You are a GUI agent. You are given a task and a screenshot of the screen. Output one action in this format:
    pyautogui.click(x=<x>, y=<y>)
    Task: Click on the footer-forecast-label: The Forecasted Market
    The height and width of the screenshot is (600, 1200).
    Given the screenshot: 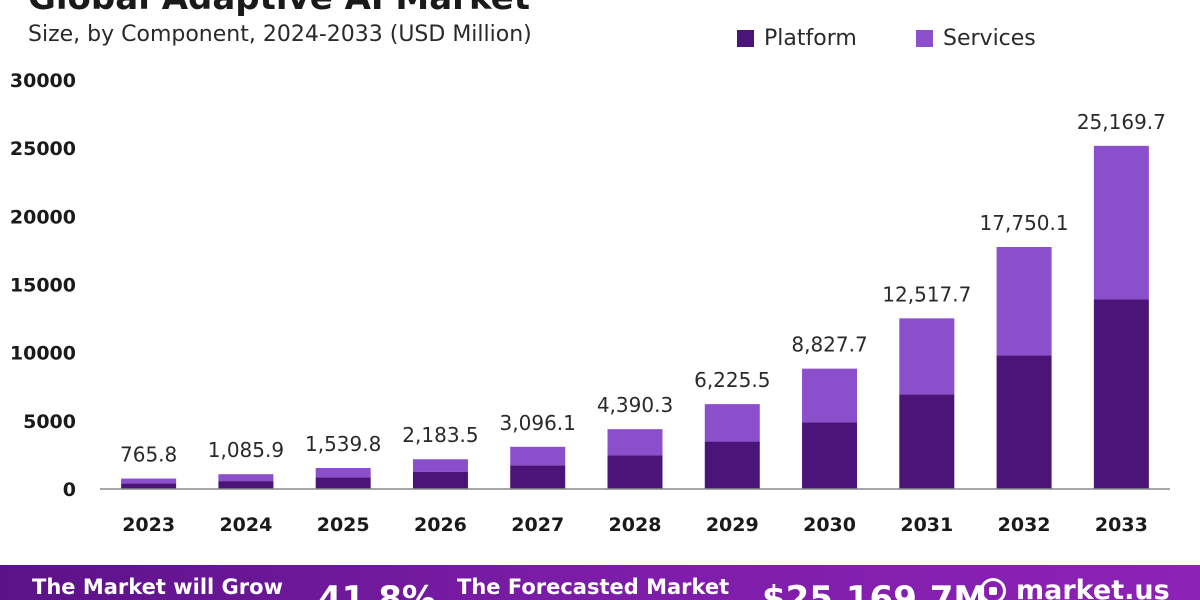 What is the action you would take?
    pyautogui.click(x=593, y=587)
    